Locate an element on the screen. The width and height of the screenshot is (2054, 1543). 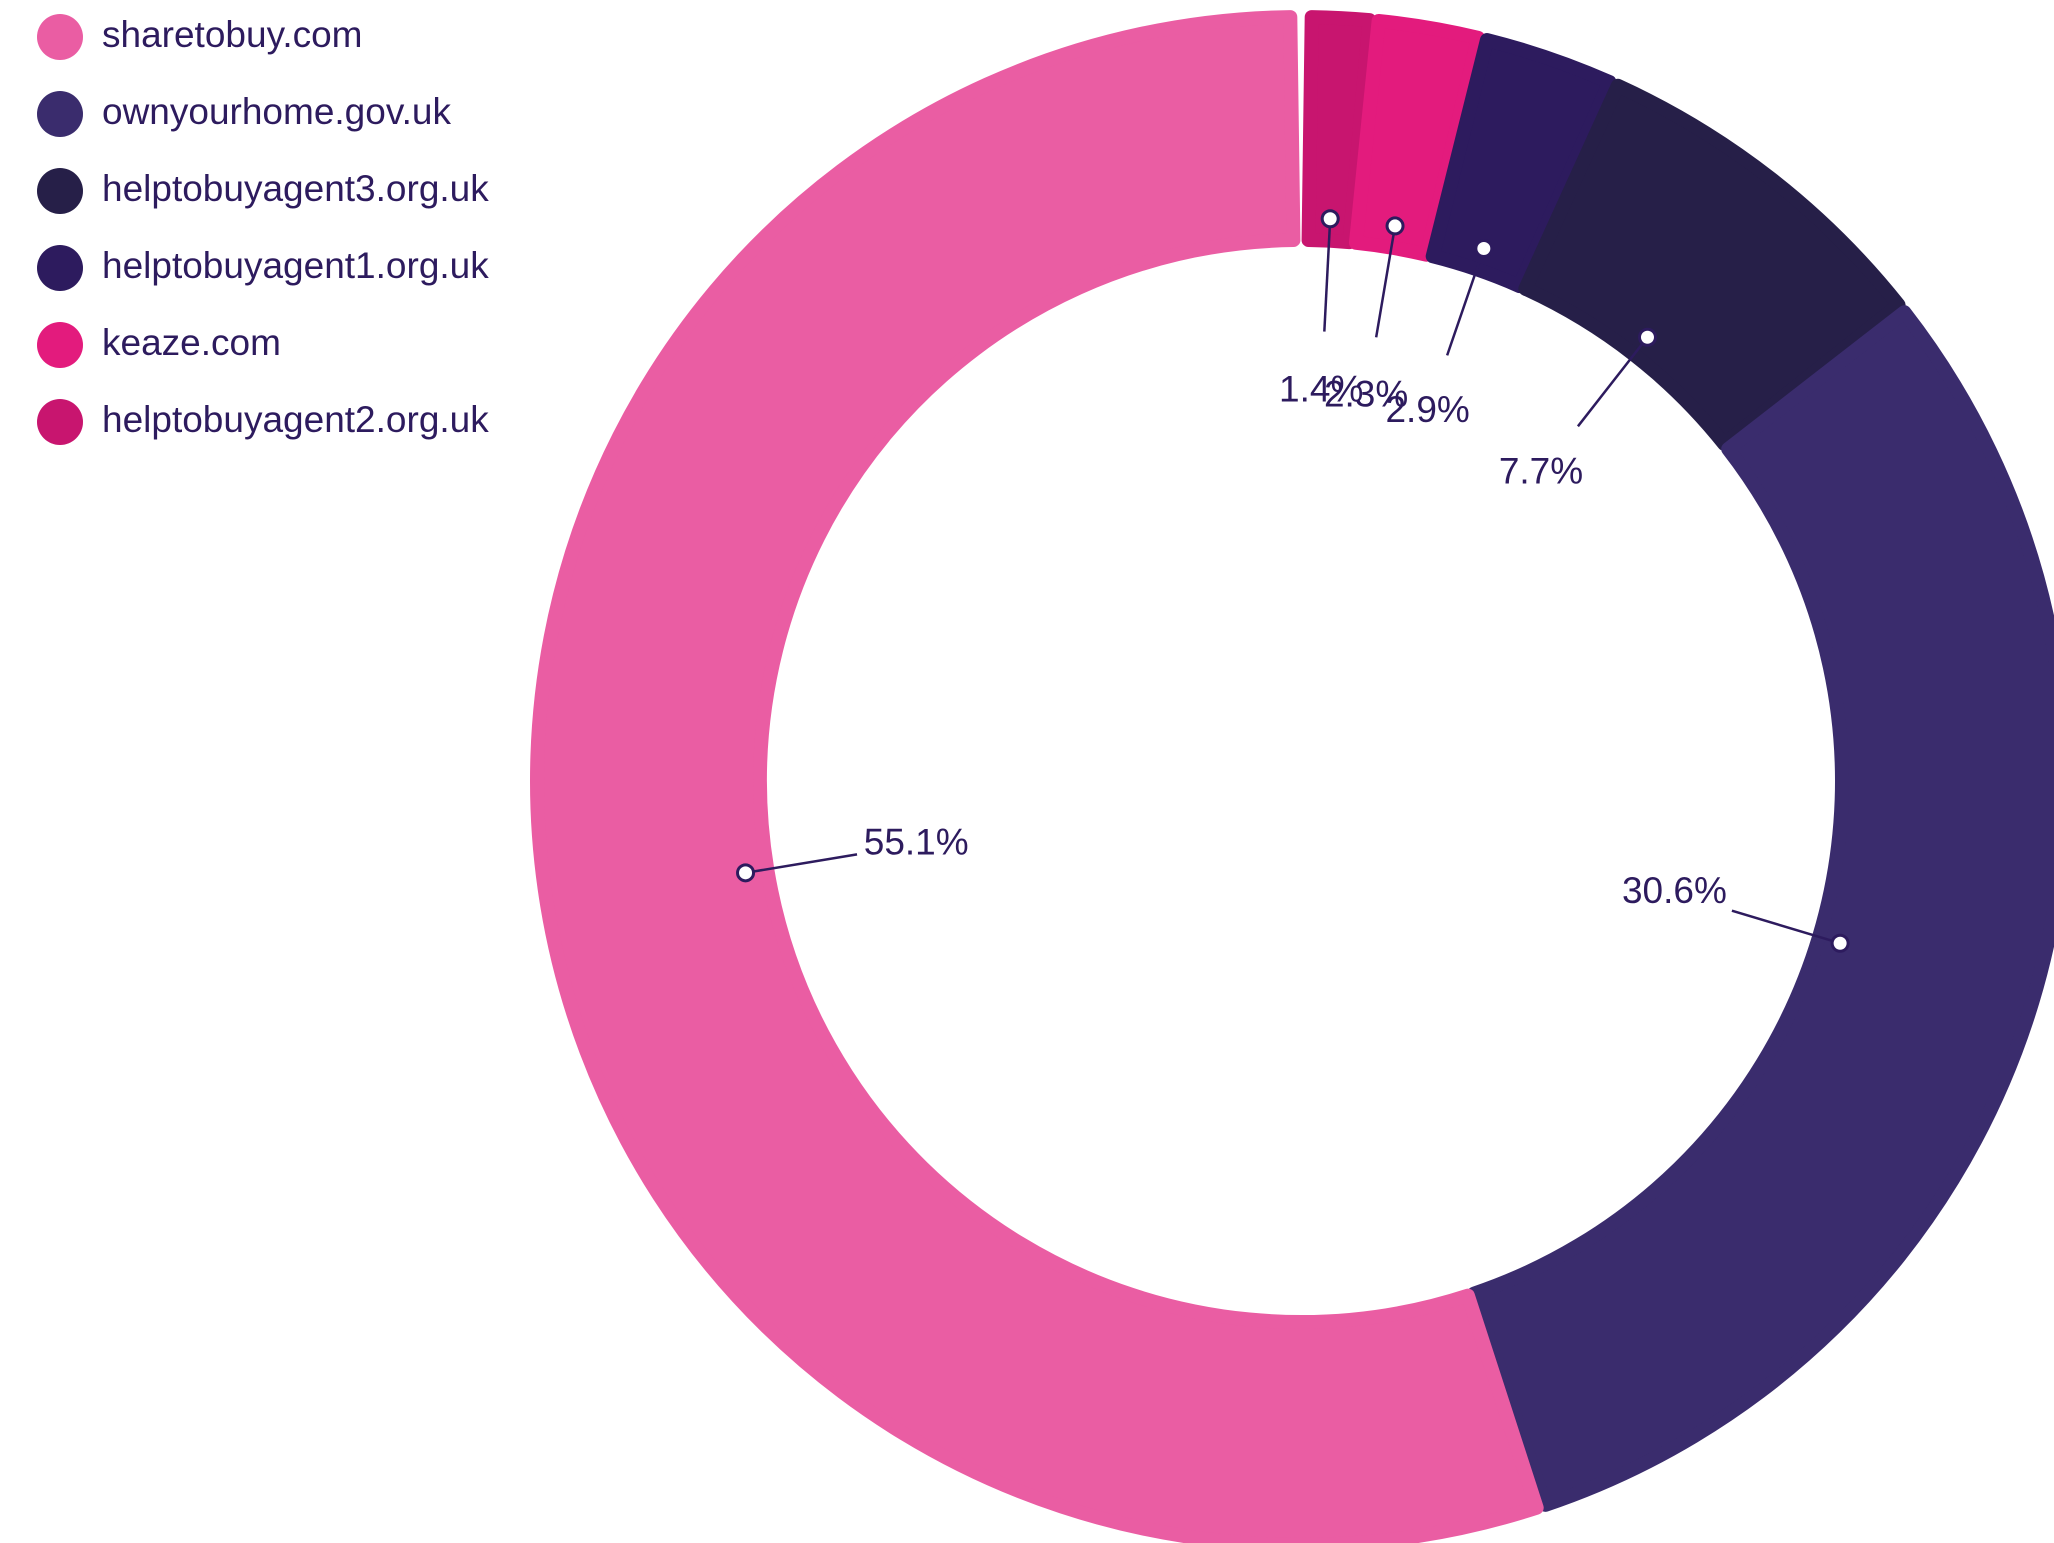
legend-label: helptobuyagent2.org.uk is located at coordinates (295, 419).